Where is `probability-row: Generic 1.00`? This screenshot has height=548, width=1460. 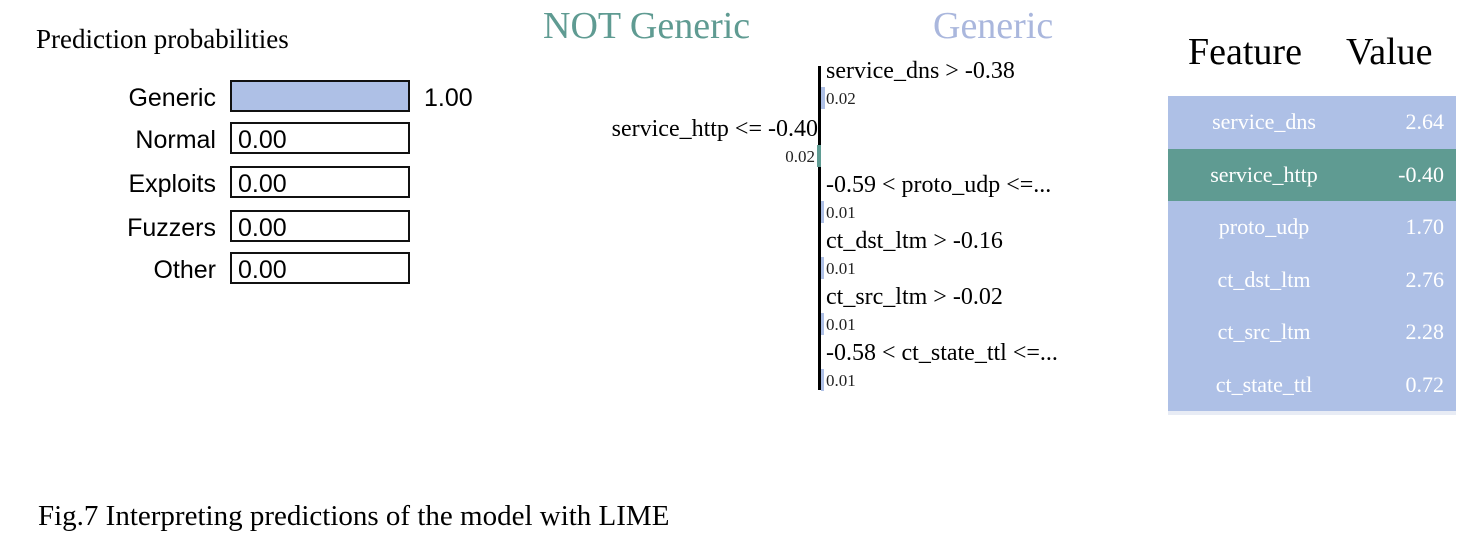
probability-row: Generic 1.00 is located at coordinates (260, 98).